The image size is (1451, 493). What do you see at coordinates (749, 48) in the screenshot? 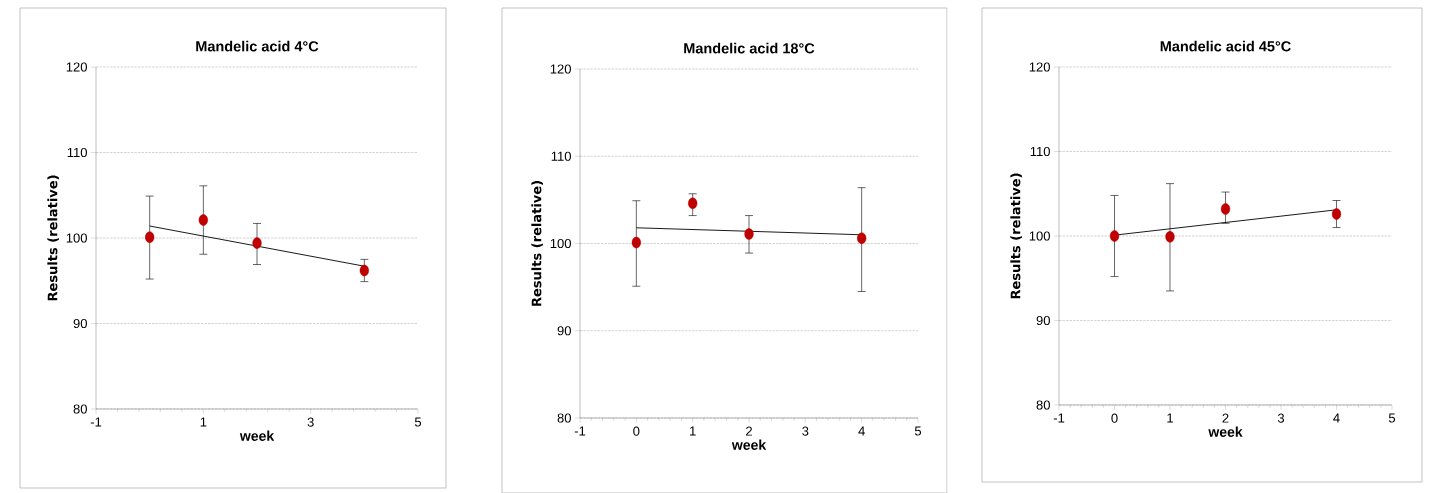
I see `chart-title: Mandelic acid 18°C` at bounding box center [749, 48].